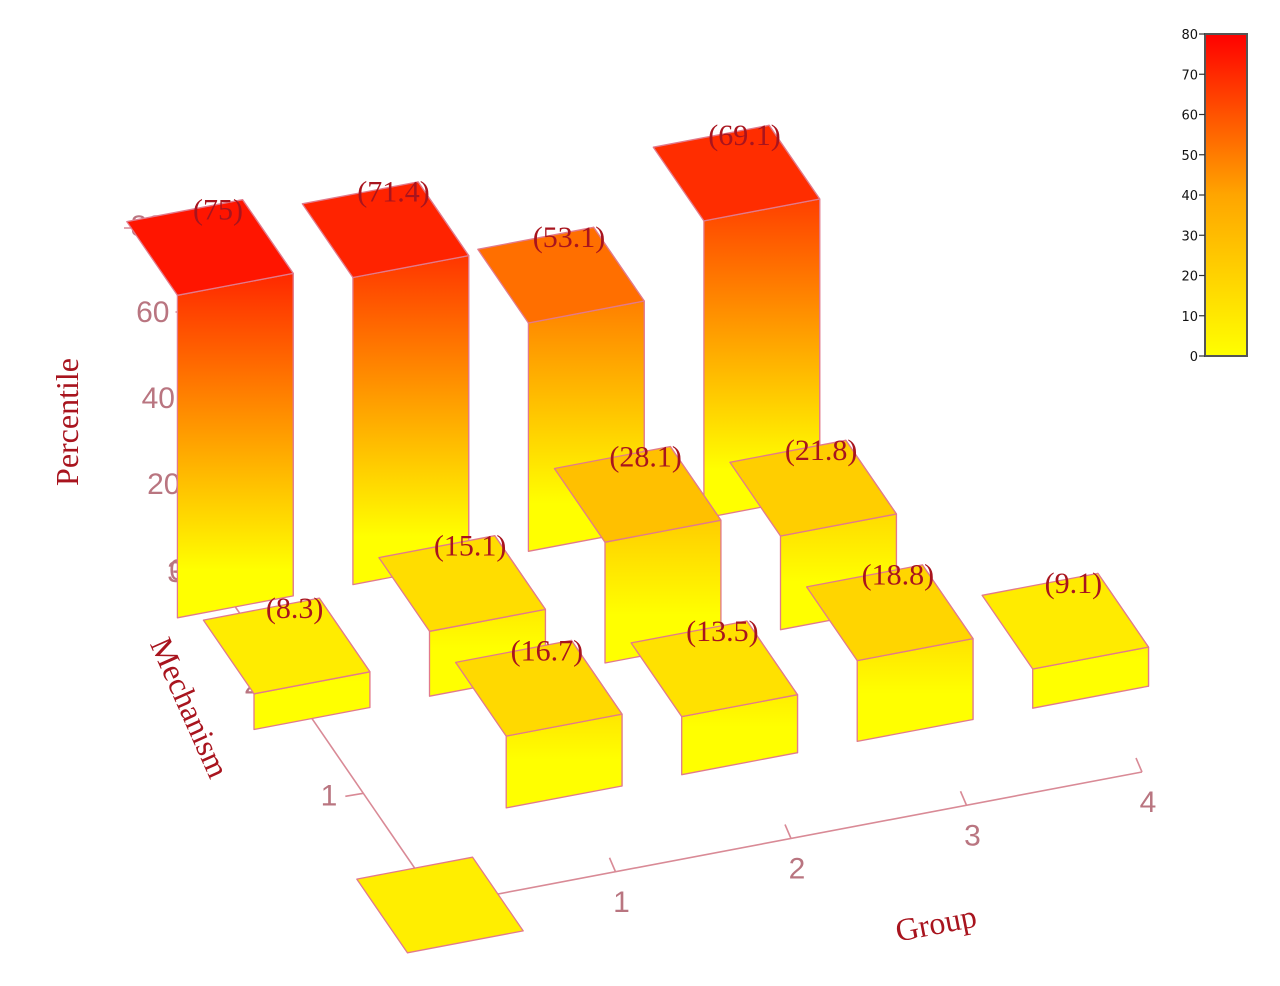 The width and height of the screenshot is (1280, 986). I want to click on y-tick-mark, so click(354, 795).